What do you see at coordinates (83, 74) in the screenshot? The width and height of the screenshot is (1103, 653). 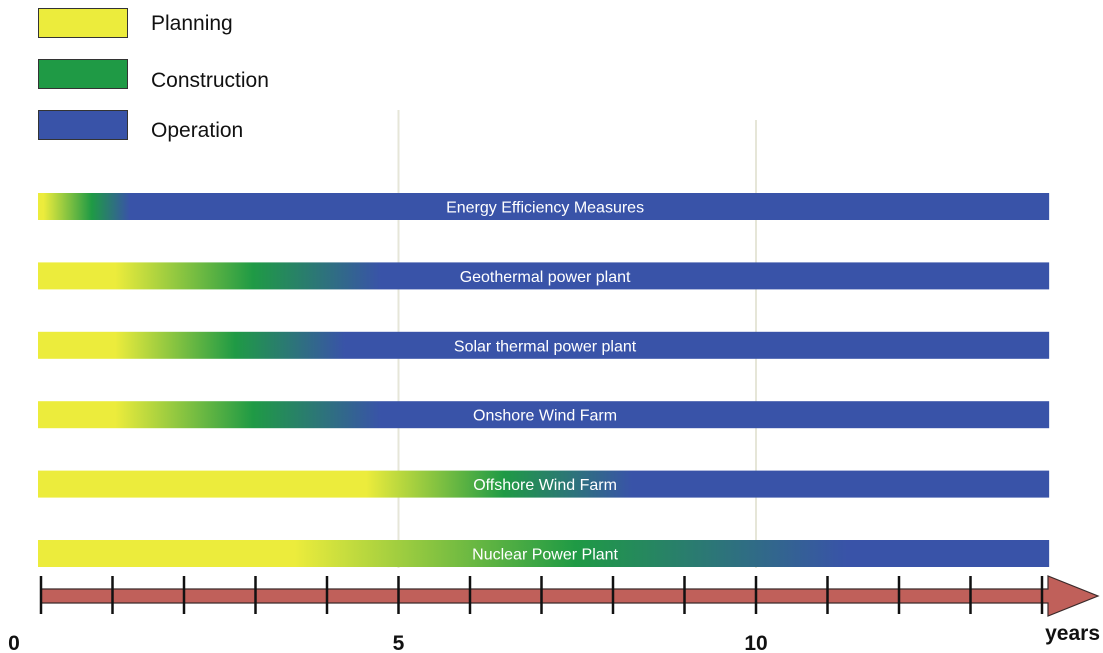 I see `legend-swatch-construction` at bounding box center [83, 74].